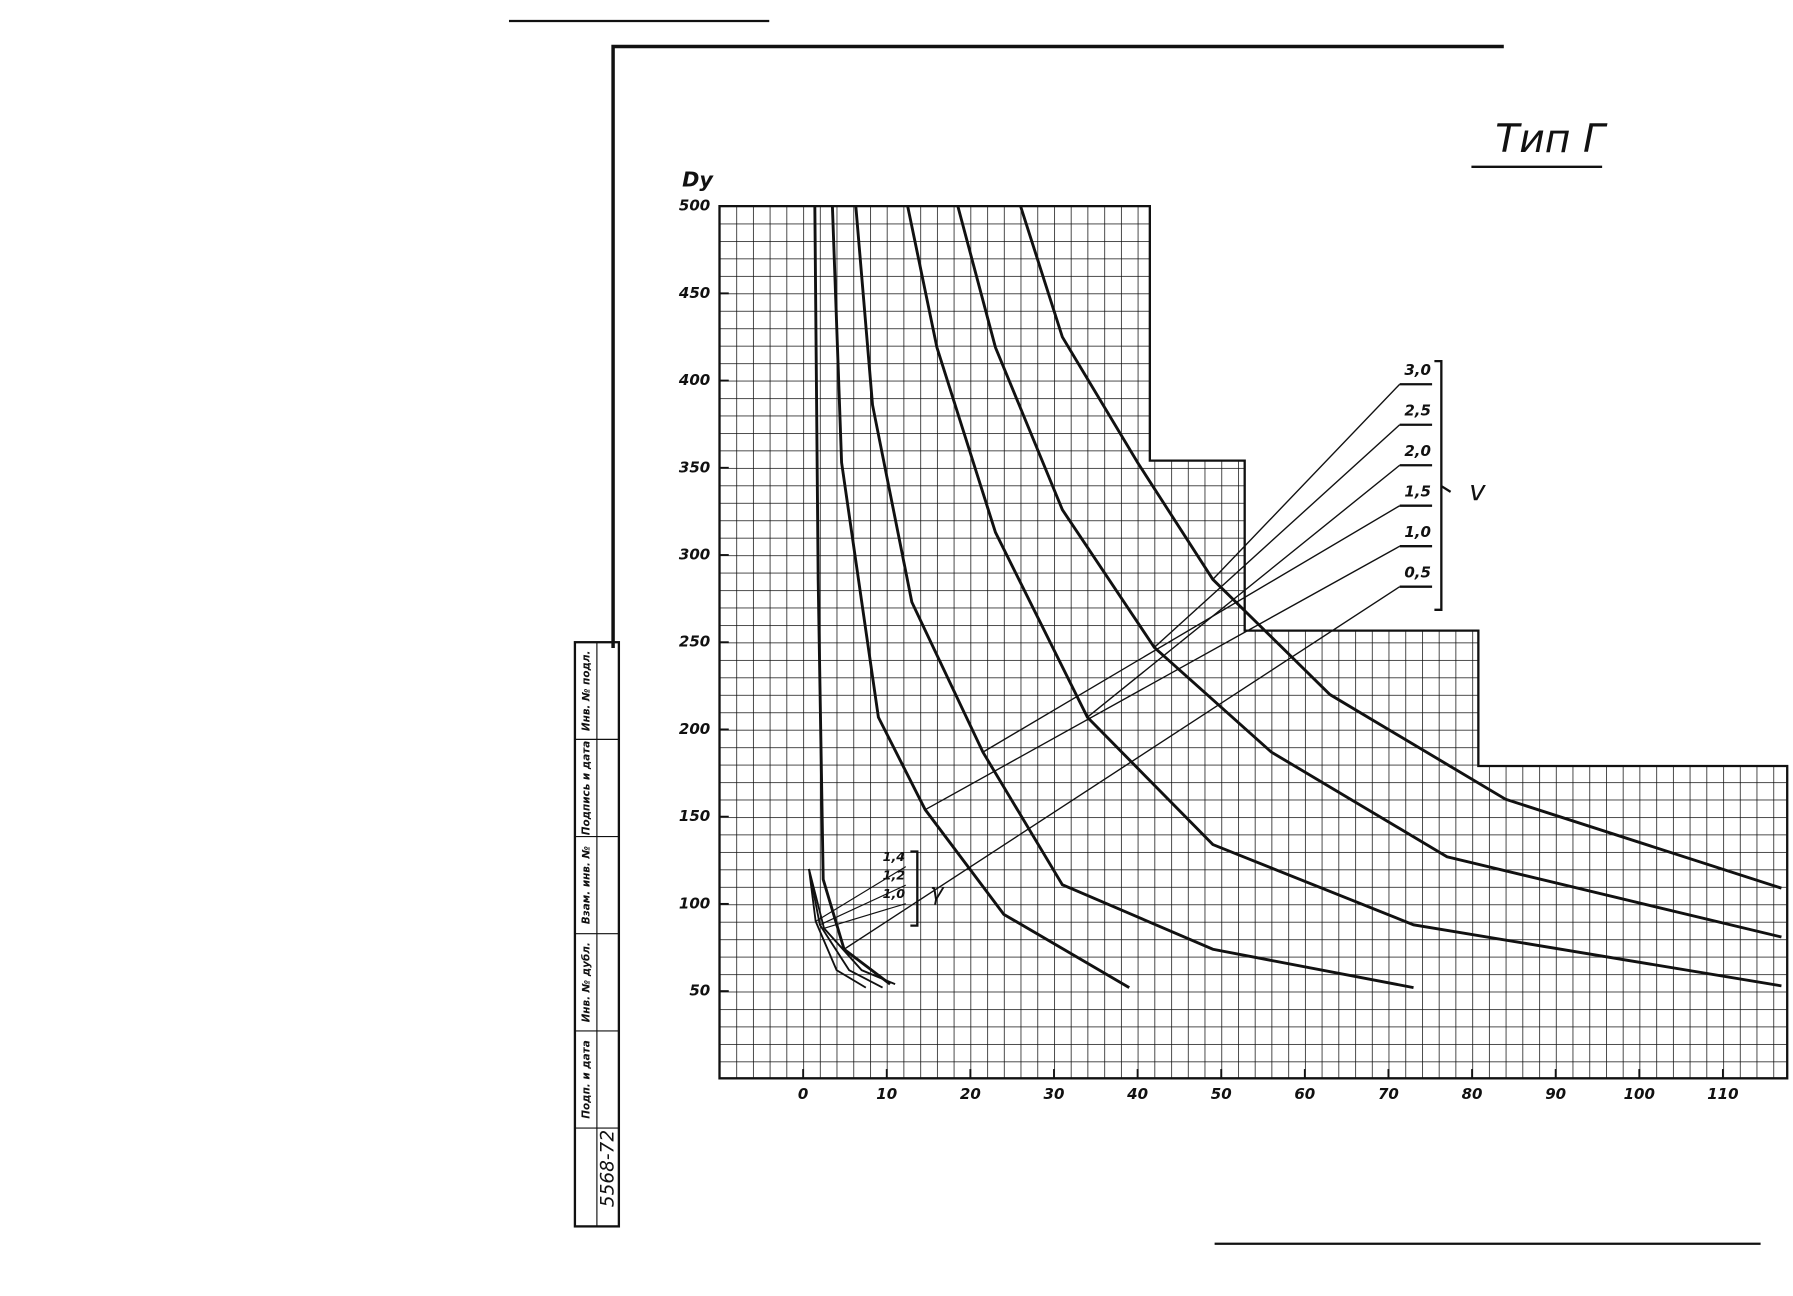 Image resolution: width=1793 pixels, height=1296 pixels. I want to click on gamma-label: 1,4, so click(894, 856).